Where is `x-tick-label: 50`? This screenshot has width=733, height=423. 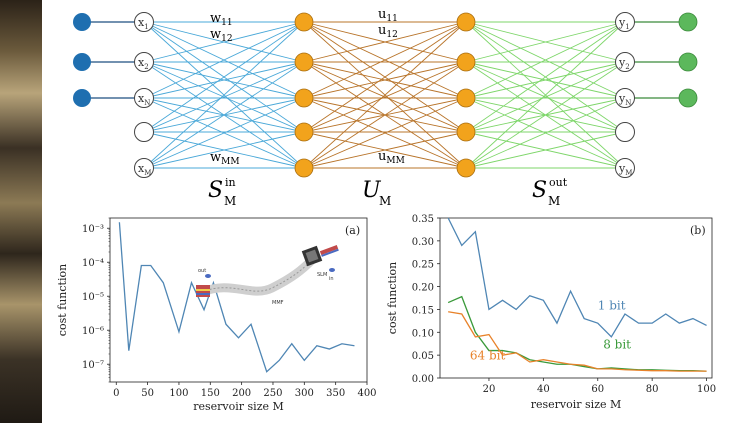
x-tick-label: 50 is located at coordinates (147, 393).